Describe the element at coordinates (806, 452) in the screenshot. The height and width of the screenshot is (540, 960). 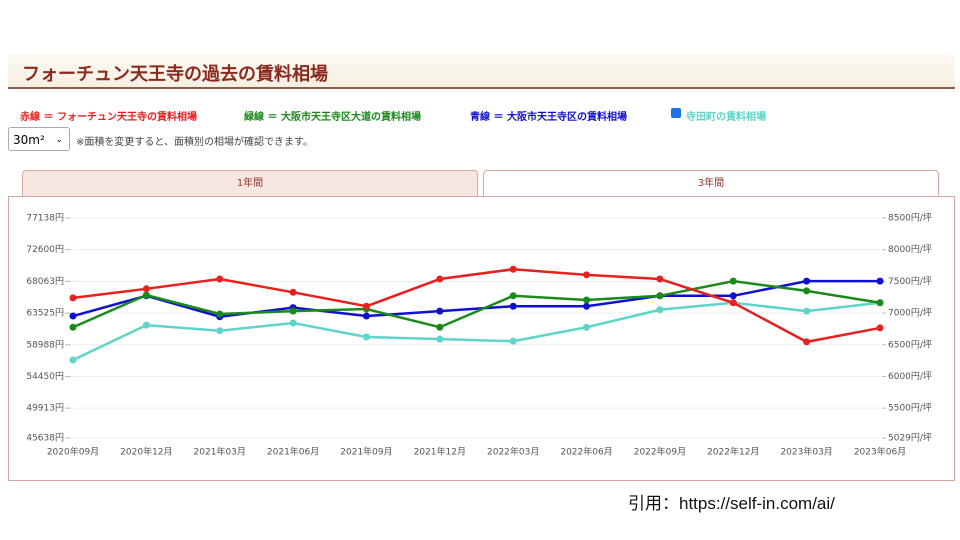
I see `x-tick-label: 2023年03月` at that location.